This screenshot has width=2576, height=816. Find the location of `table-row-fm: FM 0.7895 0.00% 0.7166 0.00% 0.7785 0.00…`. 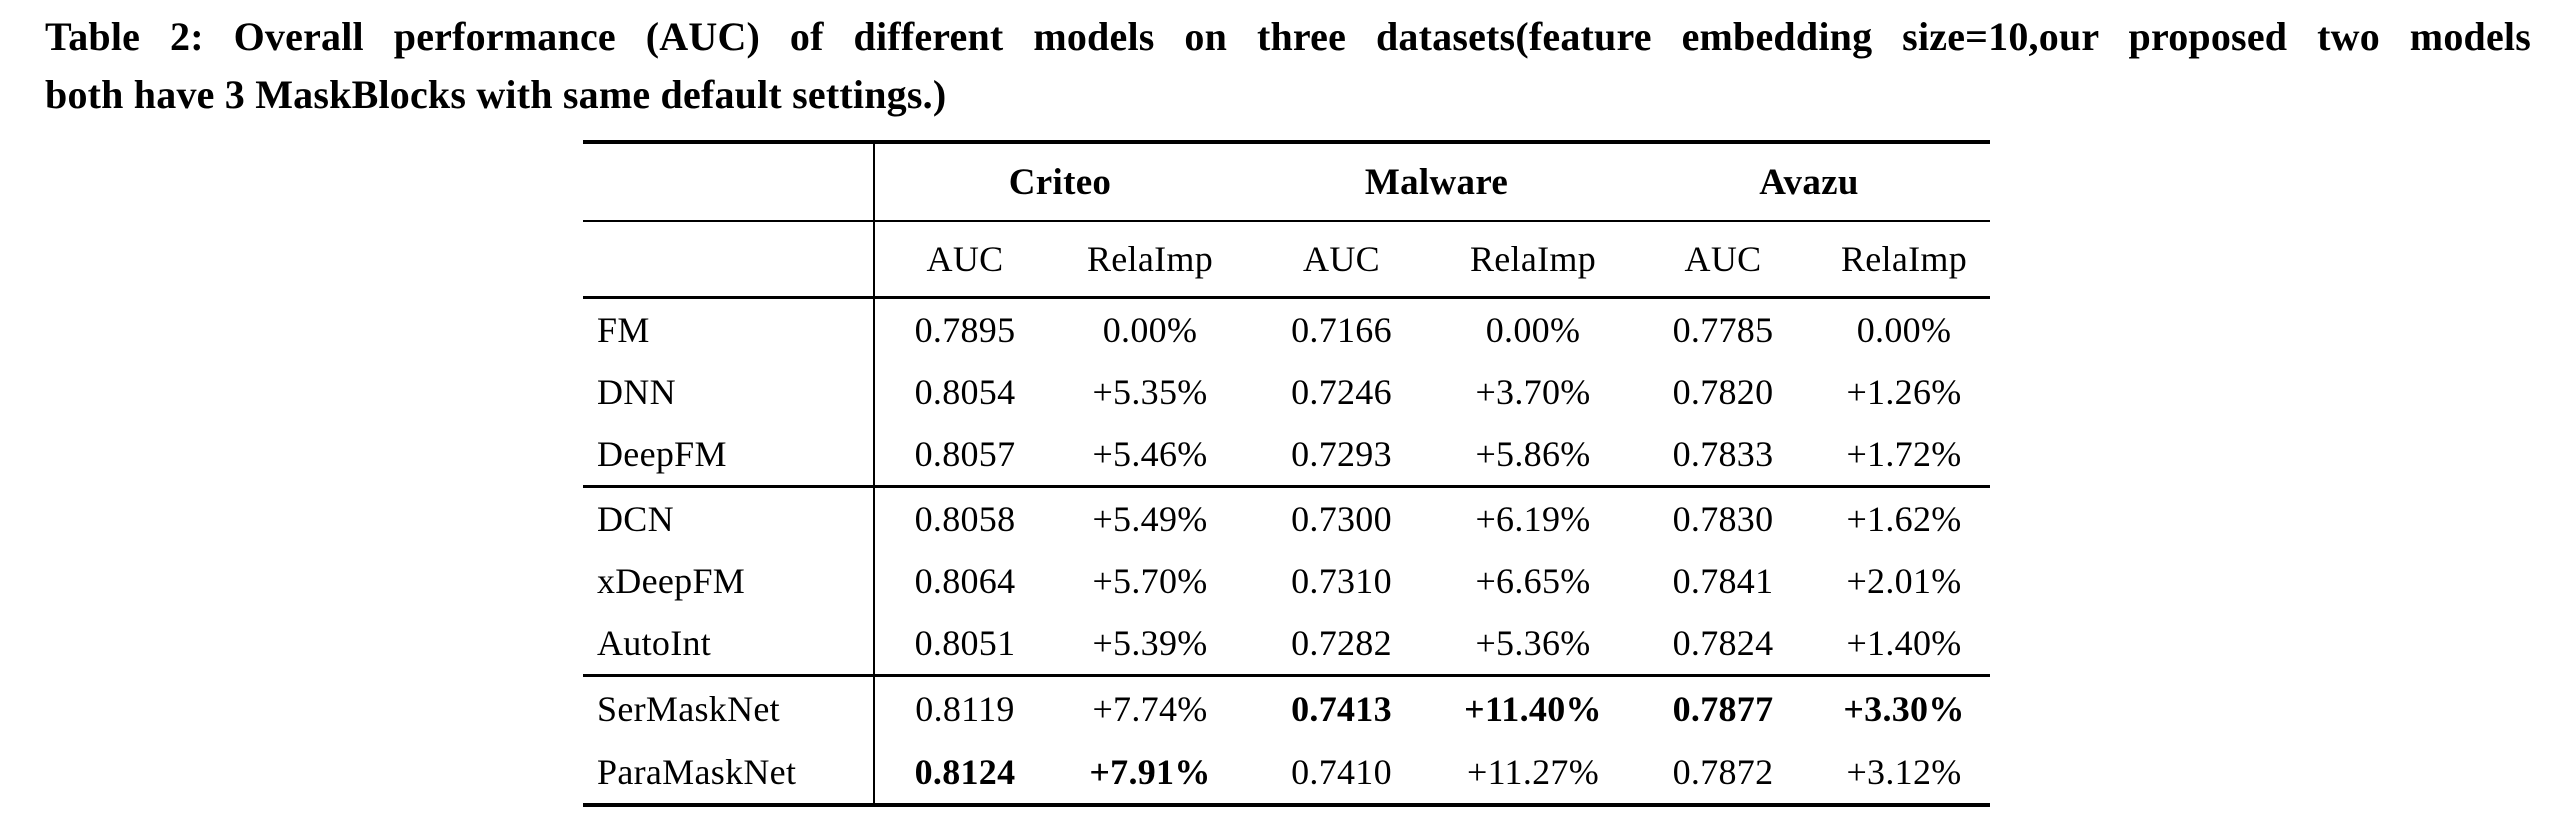

table-row-fm: FM 0.7895 0.00% 0.7166 0.00% 0.7785 0.00… is located at coordinates (1286, 330).